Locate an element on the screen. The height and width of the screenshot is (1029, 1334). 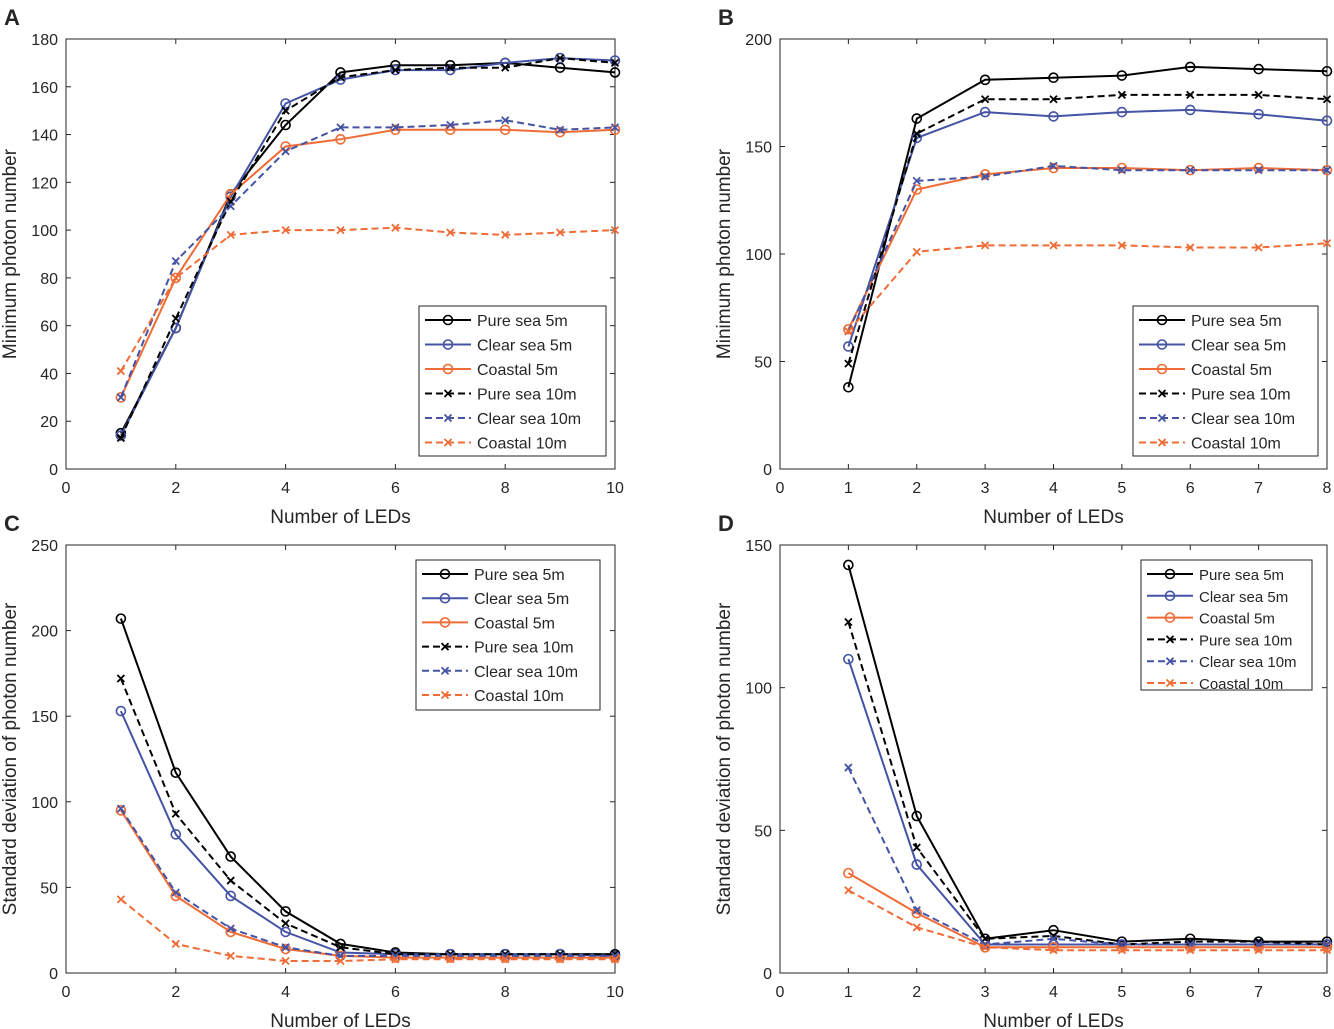
legend-label: Clear sea 5m is located at coordinates (521, 599).